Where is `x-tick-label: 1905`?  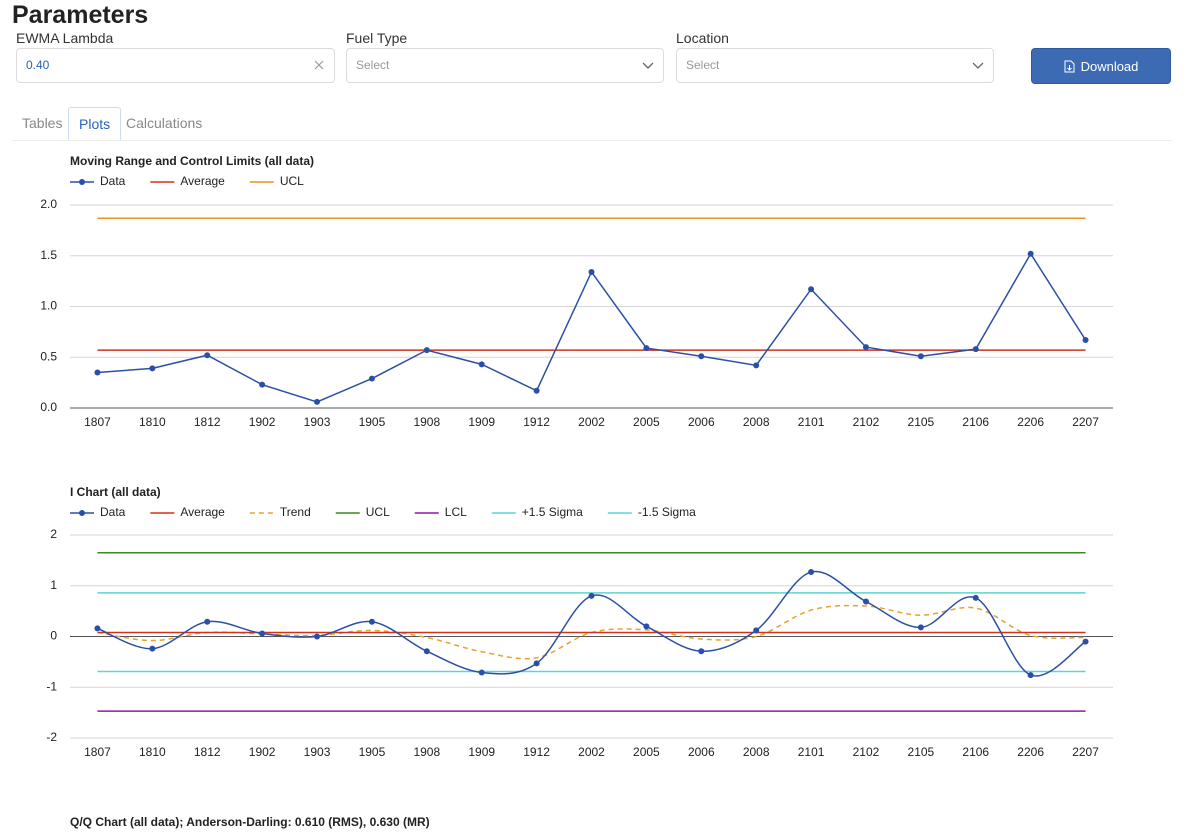 x-tick-label: 1905 is located at coordinates (372, 422).